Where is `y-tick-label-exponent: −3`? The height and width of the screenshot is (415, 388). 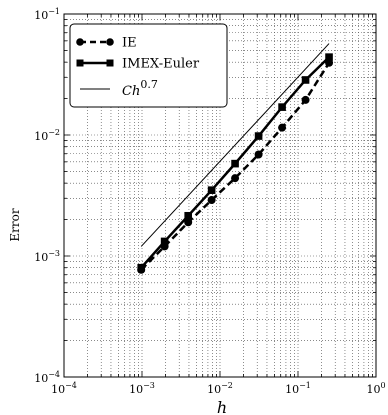 y-tick-label-exponent: −3 is located at coordinates (54, 253).